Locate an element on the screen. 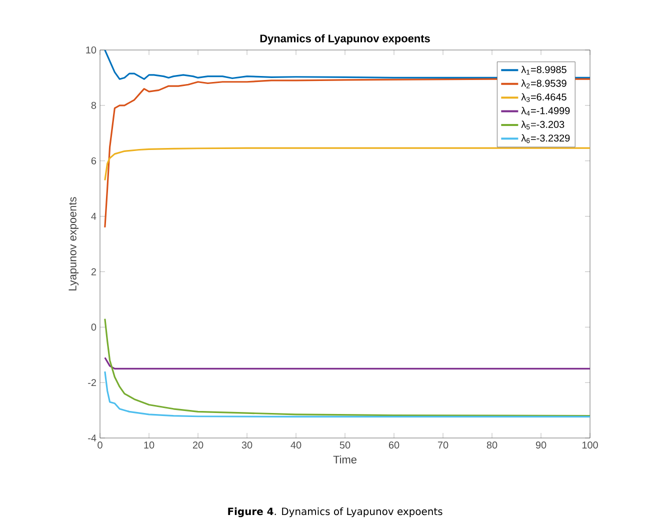 The image size is (656, 523). y-tick-label: 2 is located at coordinates (93, 272).